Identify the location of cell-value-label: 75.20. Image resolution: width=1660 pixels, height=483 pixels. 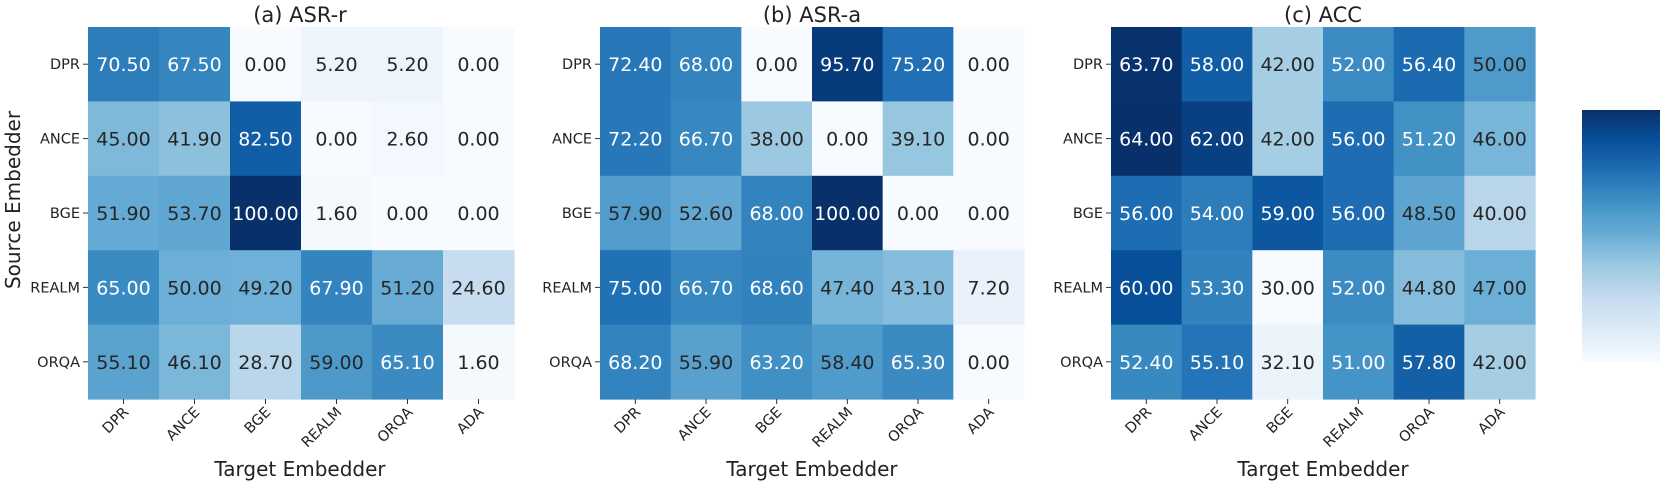
(918, 65).